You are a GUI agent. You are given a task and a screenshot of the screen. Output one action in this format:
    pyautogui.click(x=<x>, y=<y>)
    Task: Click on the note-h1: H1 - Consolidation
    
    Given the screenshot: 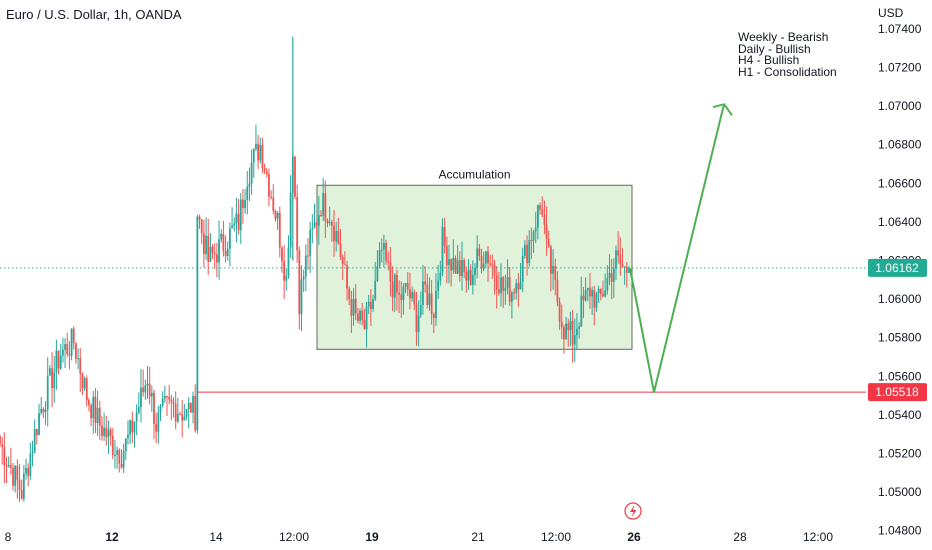 What is the action you would take?
    pyautogui.click(x=787, y=71)
    